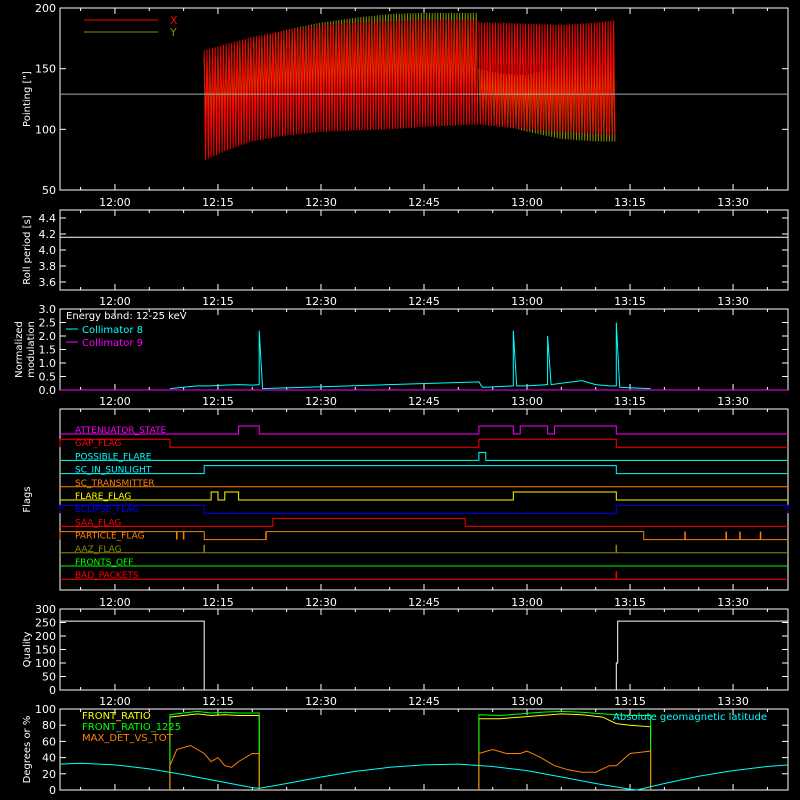 Image resolution: width=800 pixels, height=800 pixels. I want to click on panel-2-x-tick-label: 13:15, so click(630, 401).